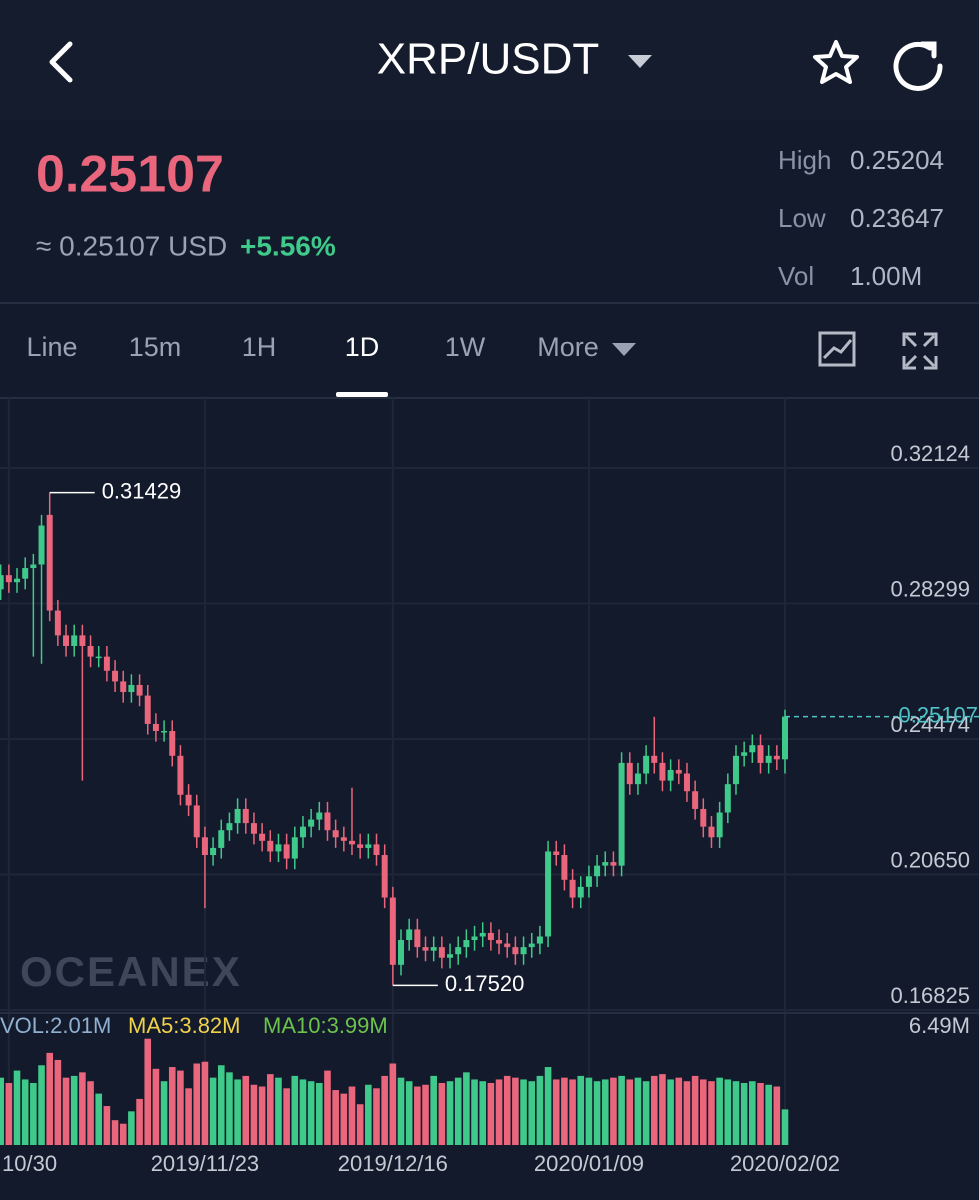 The height and width of the screenshot is (1200, 979). What do you see at coordinates (142, 490) in the screenshot?
I see `max-label: 0.31429` at bounding box center [142, 490].